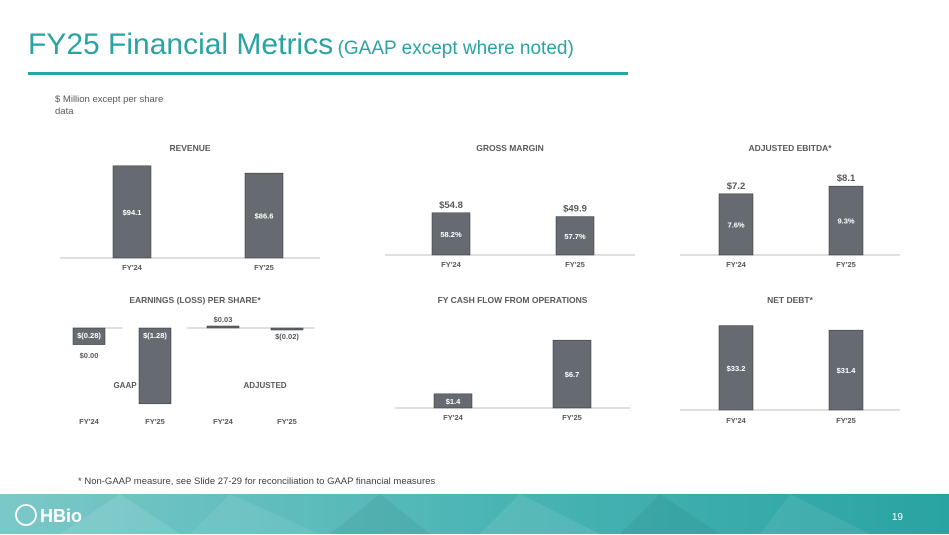 The height and width of the screenshot is (535, 949). I want to click on cash-flow-category-2: FY'25, so click(572, 417).